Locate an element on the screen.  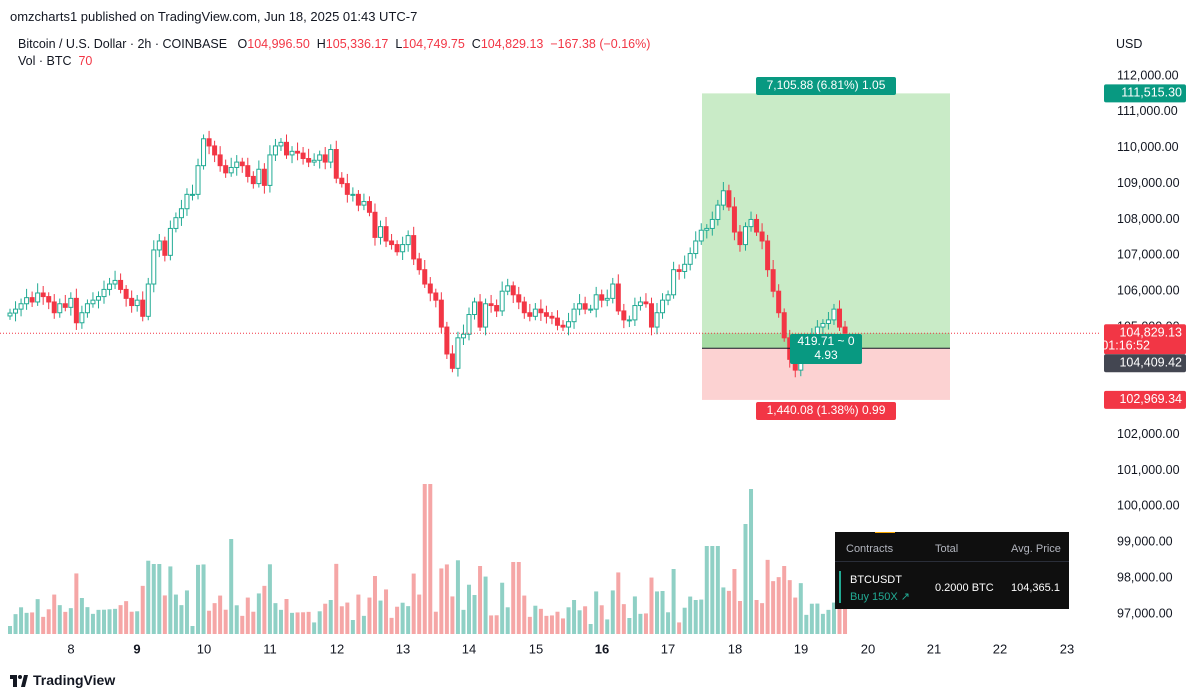
x-tick-label: 10 is located at coordinates (204, 648).